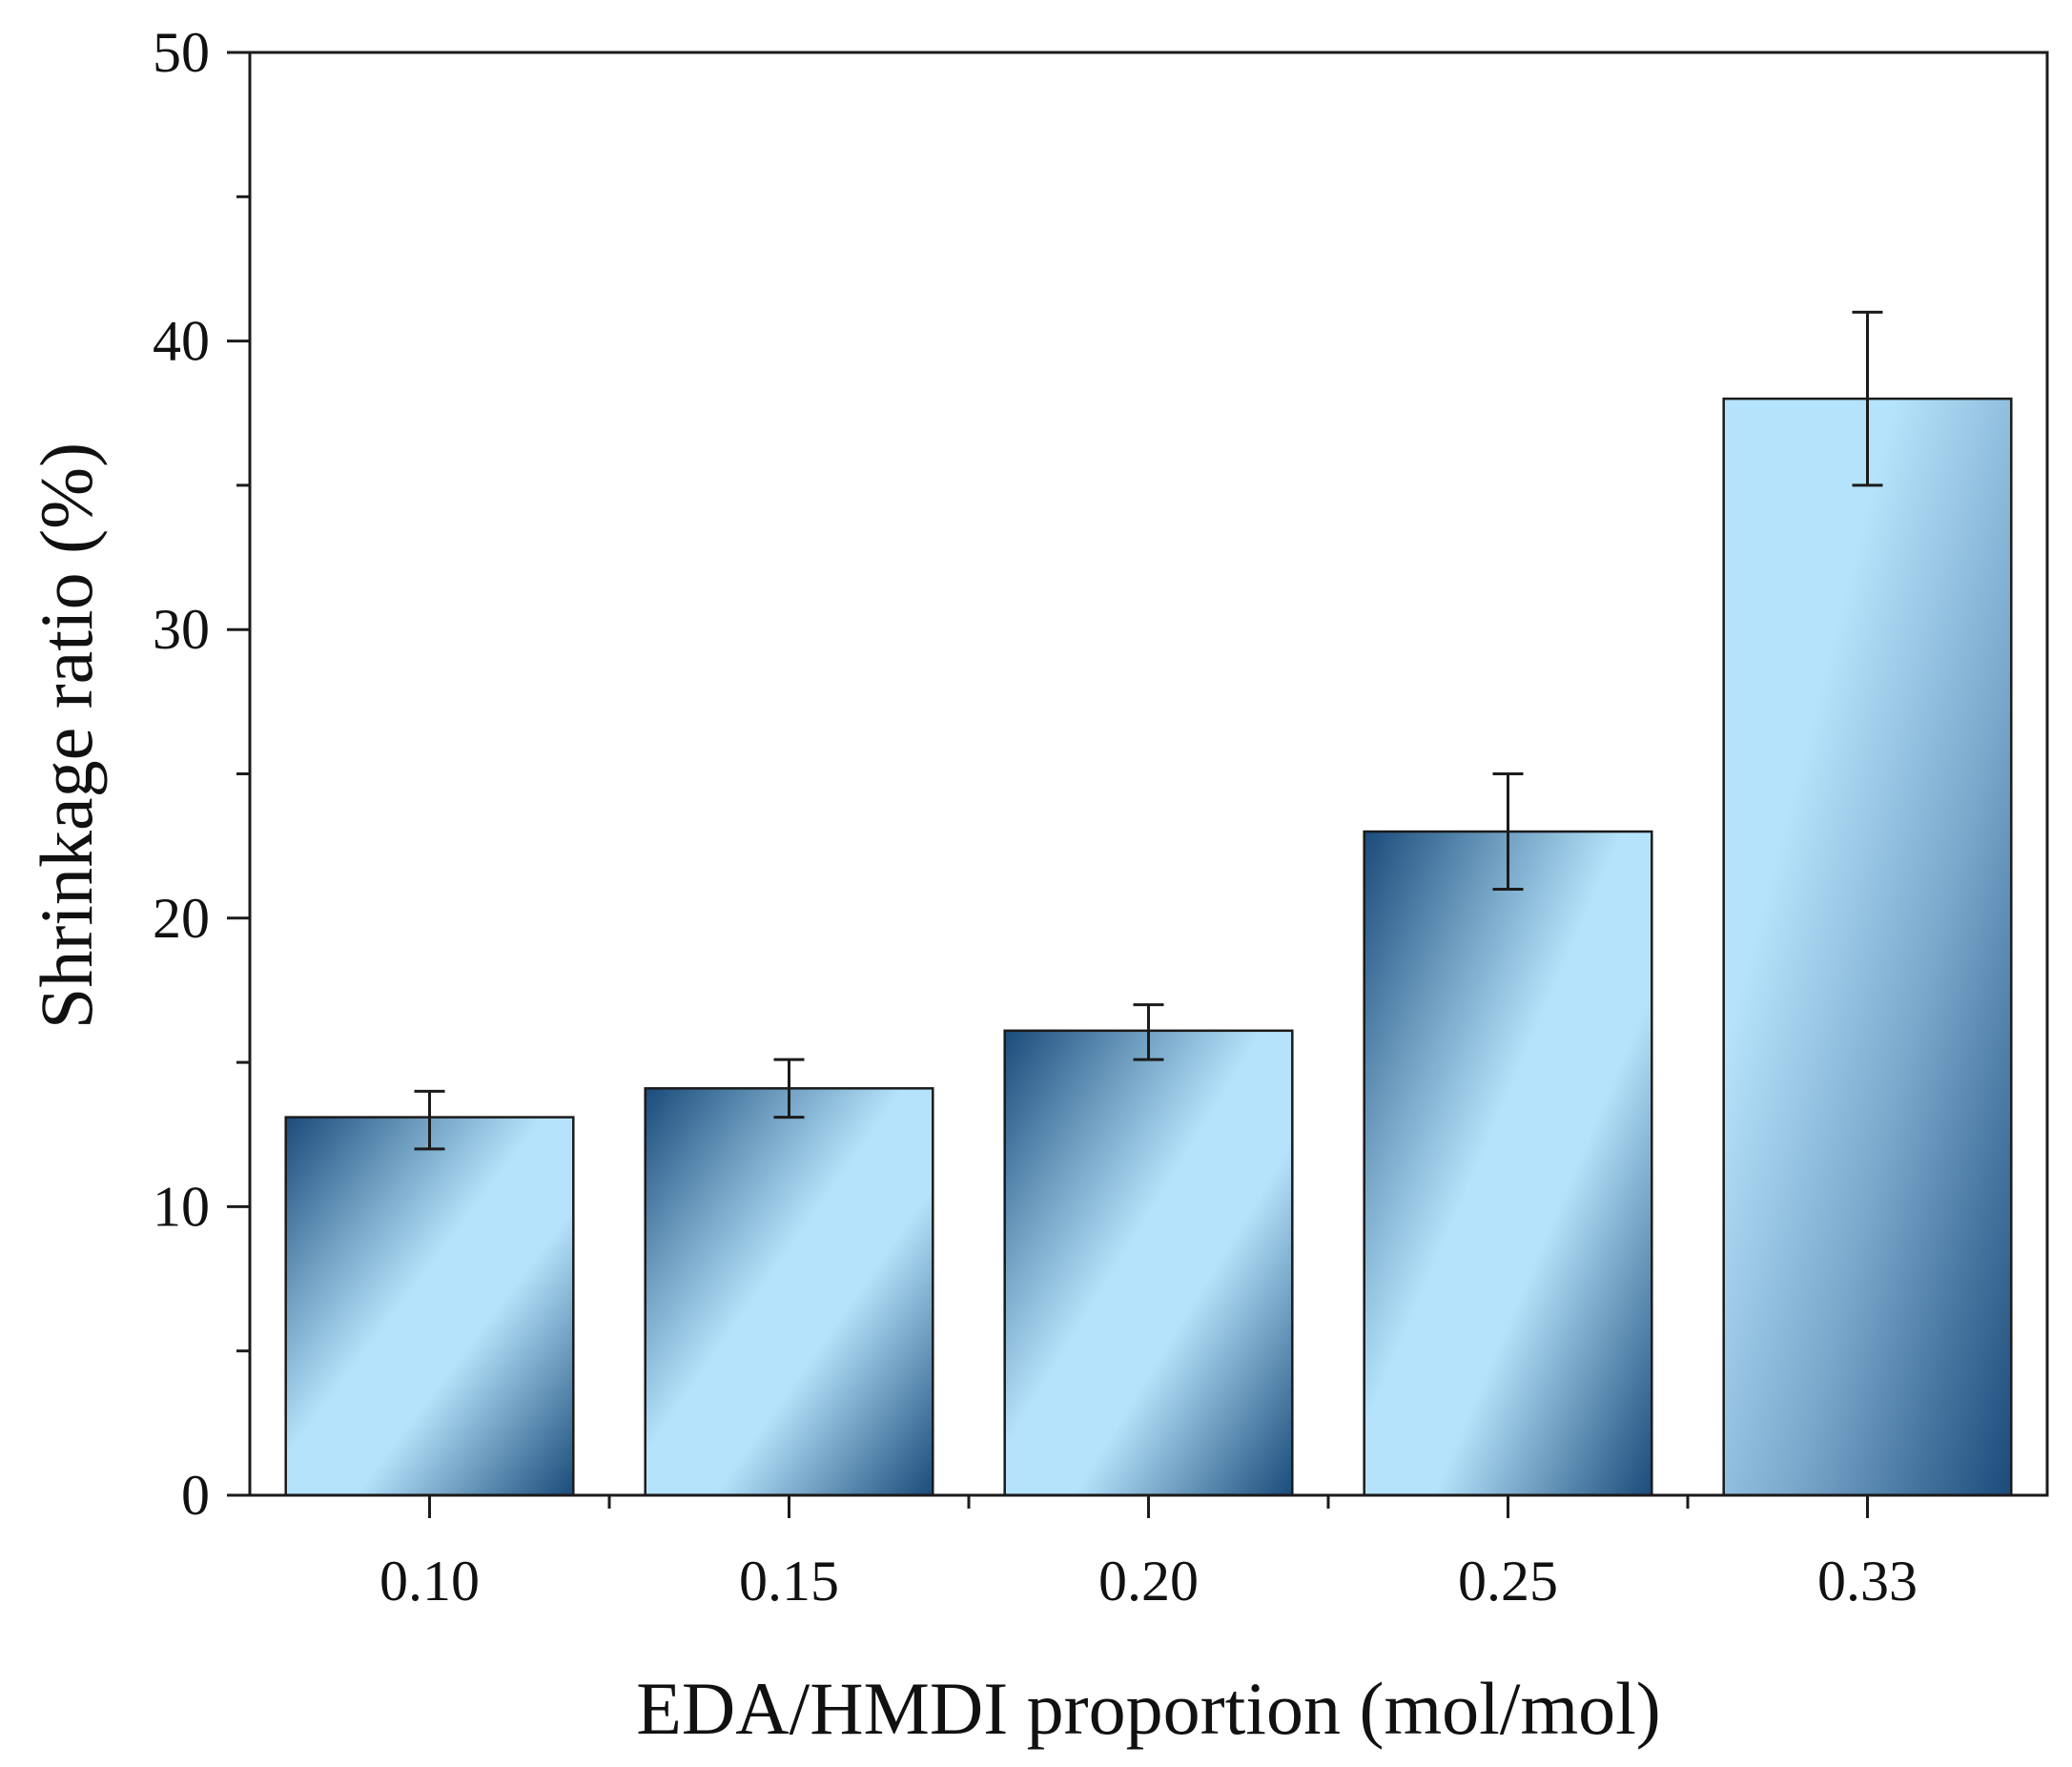 The image size is (2072, 1767). I want to click on x-tick-label: 0.33, so click(1868, 1581).